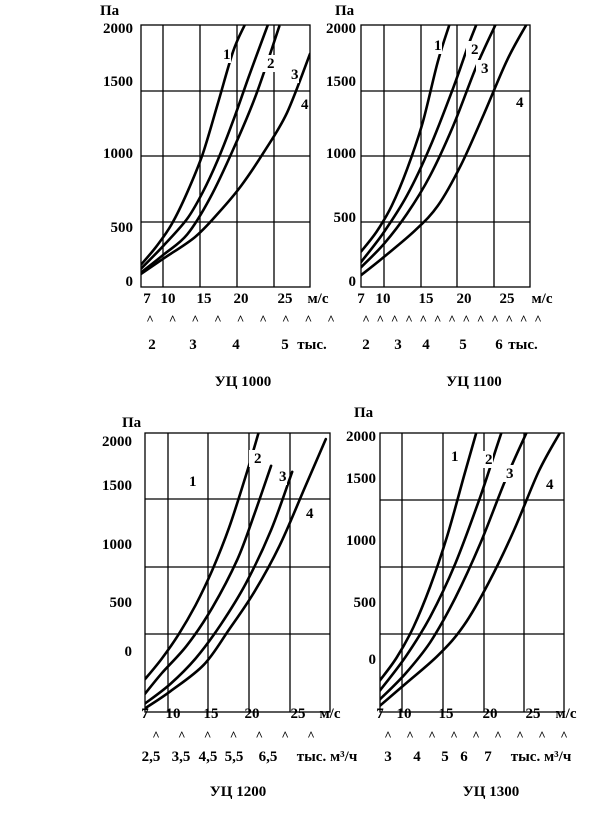 The width and height of the screenshot is (589, 817). Describe the element at coordinates (243, 382) in the screenshot. I see `chart-title: УЦ 1000` at that location.